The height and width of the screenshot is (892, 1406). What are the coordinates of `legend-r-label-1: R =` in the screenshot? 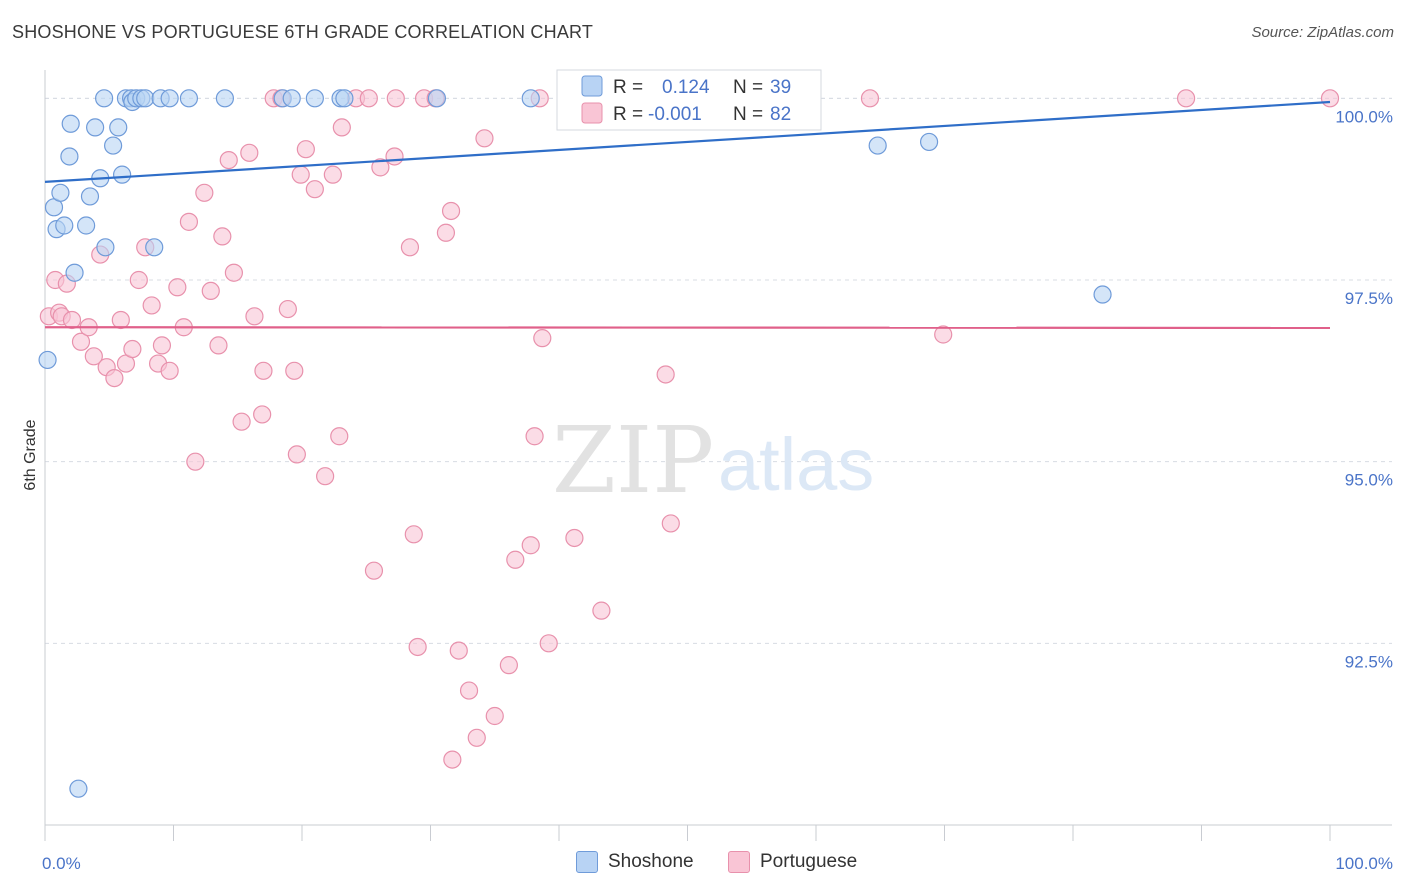 It's located at (628, 87).